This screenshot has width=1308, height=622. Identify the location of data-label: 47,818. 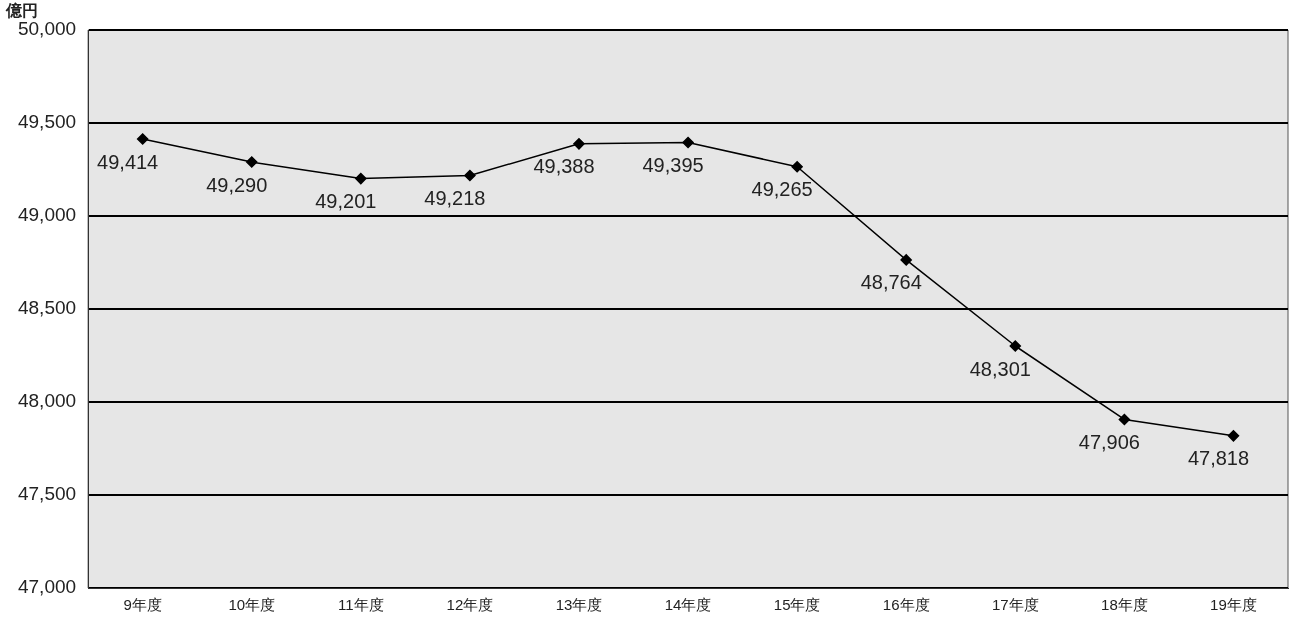
(1218, 458).